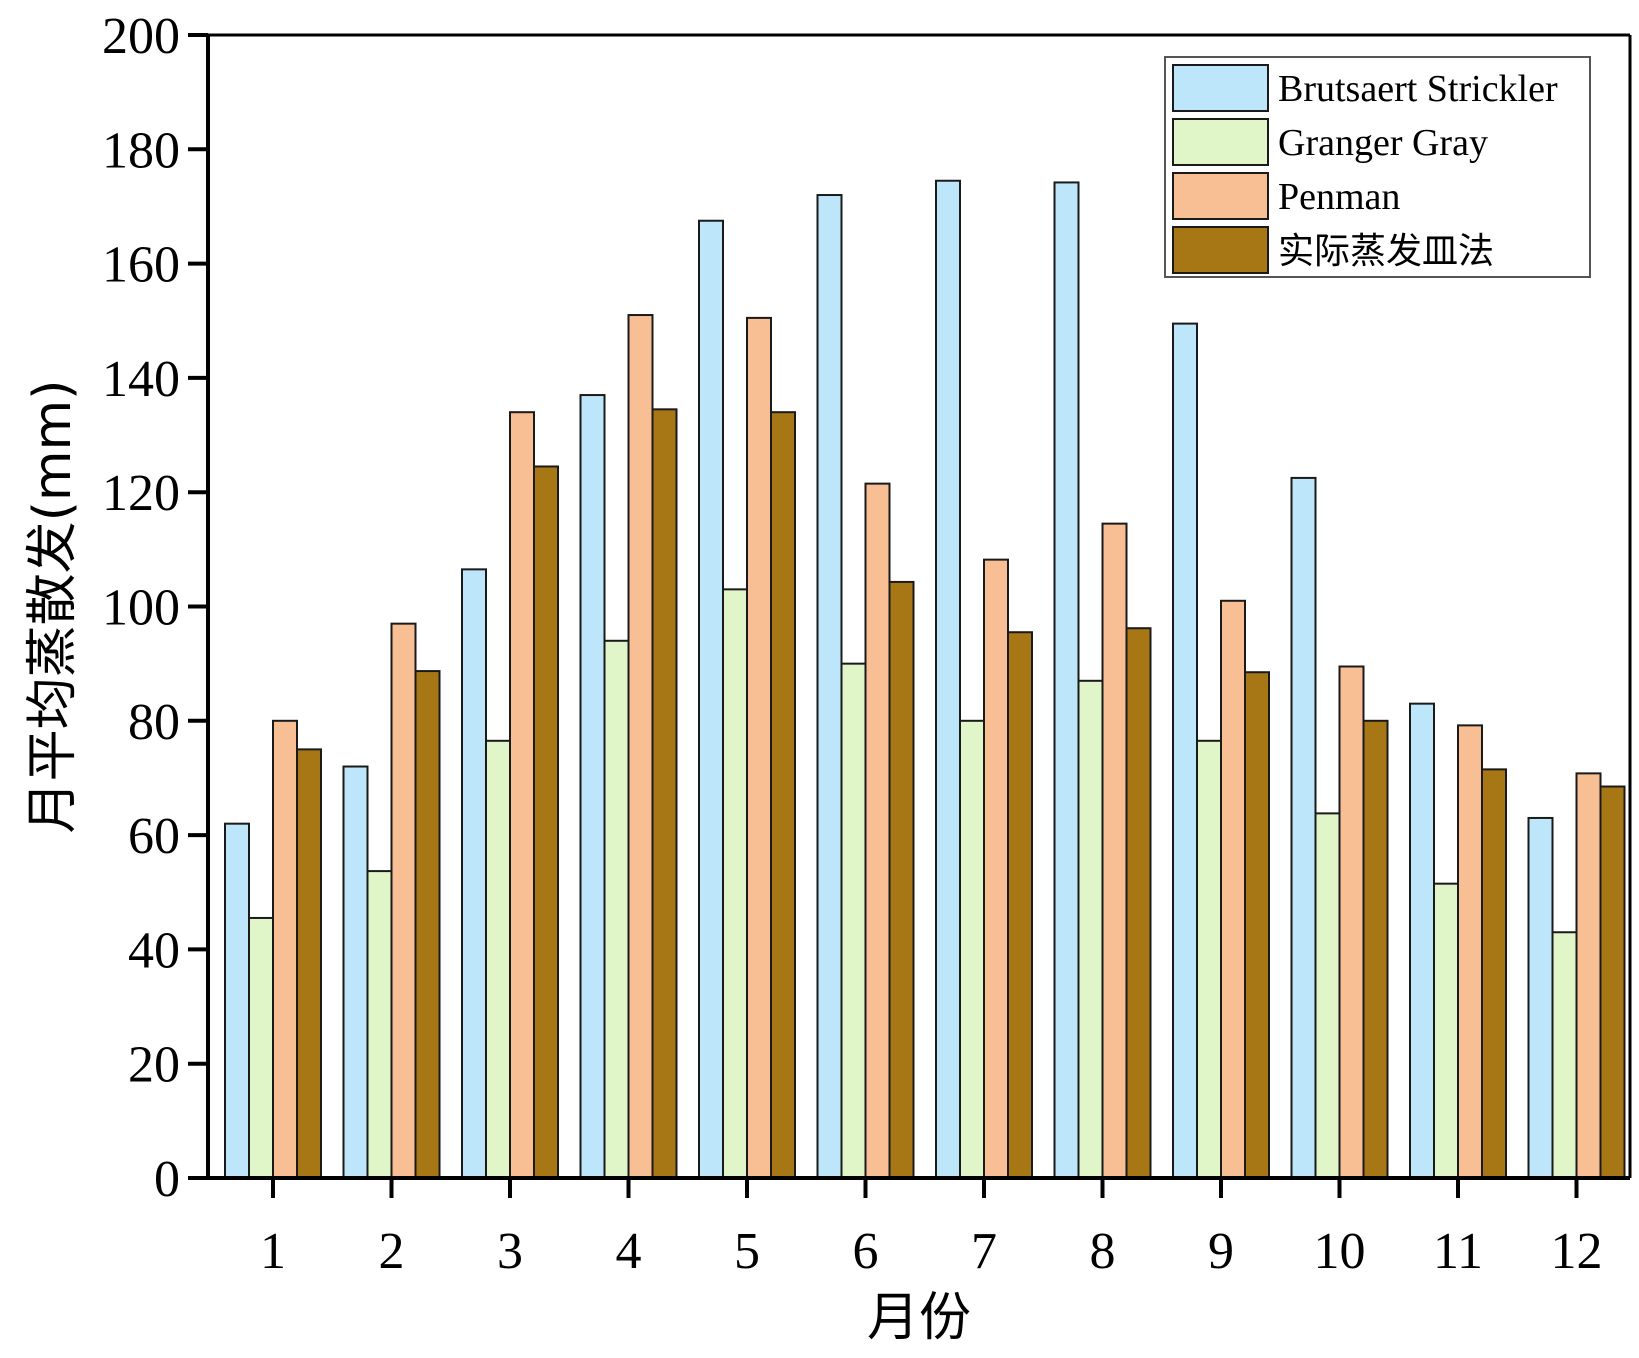  Describe the element at coordinates (1103, 1251) in the screenshot. I see `x-tick-label-8: 8` at that location.